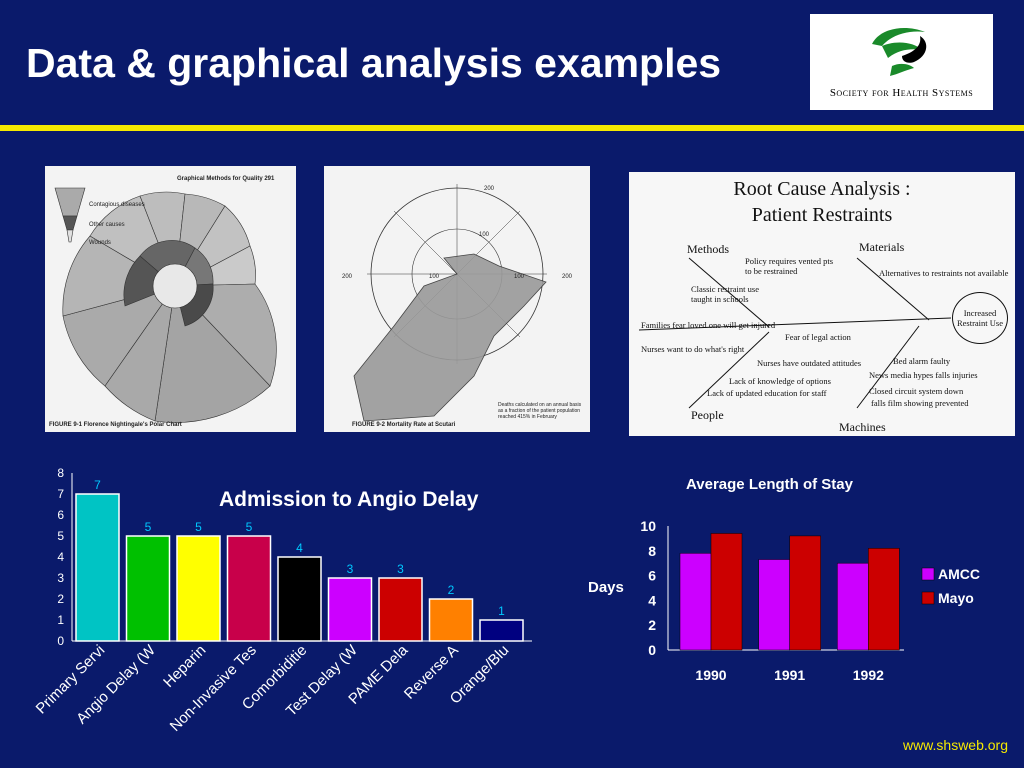 The width and height of the screenshot is (1024, 768). I want to click on legend-label: Mayo, so click(956, 598).